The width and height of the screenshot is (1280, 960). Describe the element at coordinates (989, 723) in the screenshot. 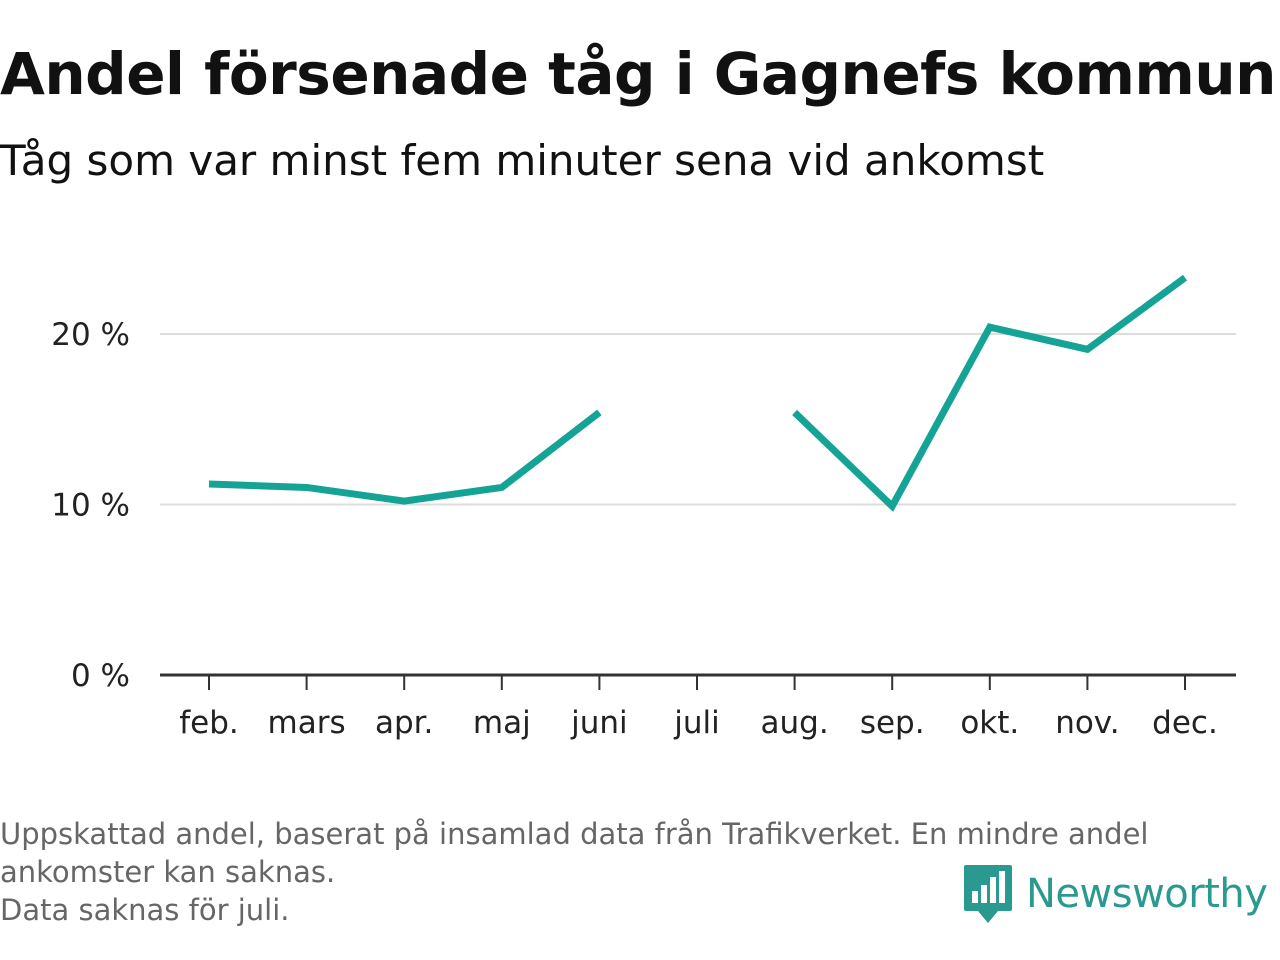

I see `x-tick-label: okt.` at that location.